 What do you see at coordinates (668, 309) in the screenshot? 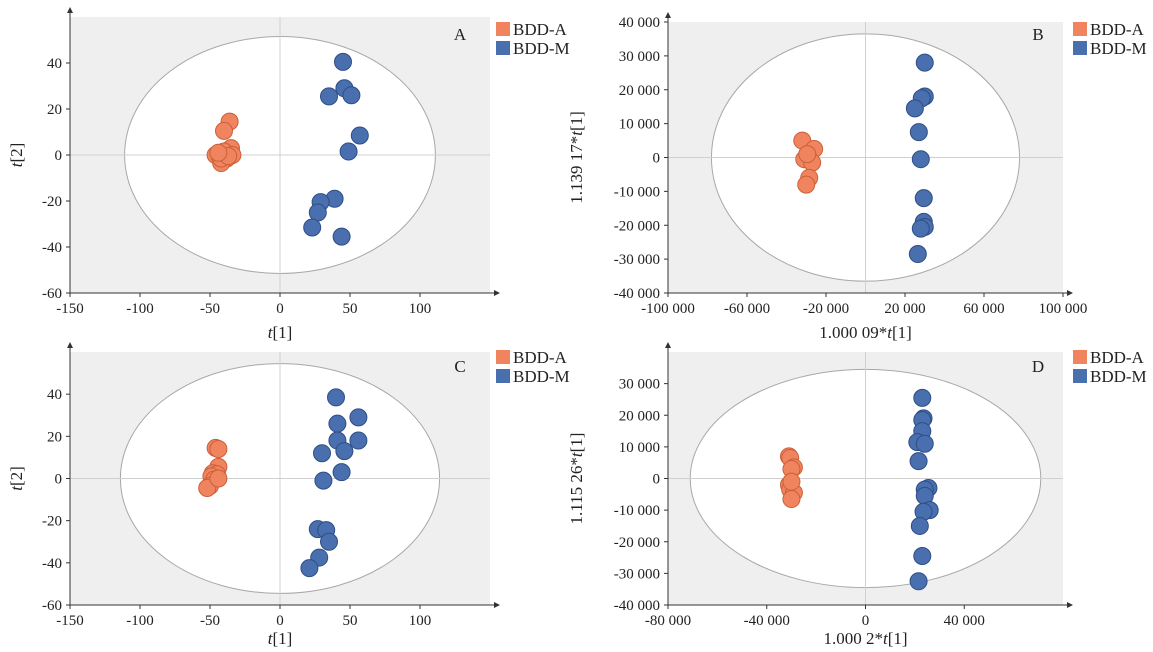
I see `x-tick-label: -100 000` at bounding box center [668, 309].